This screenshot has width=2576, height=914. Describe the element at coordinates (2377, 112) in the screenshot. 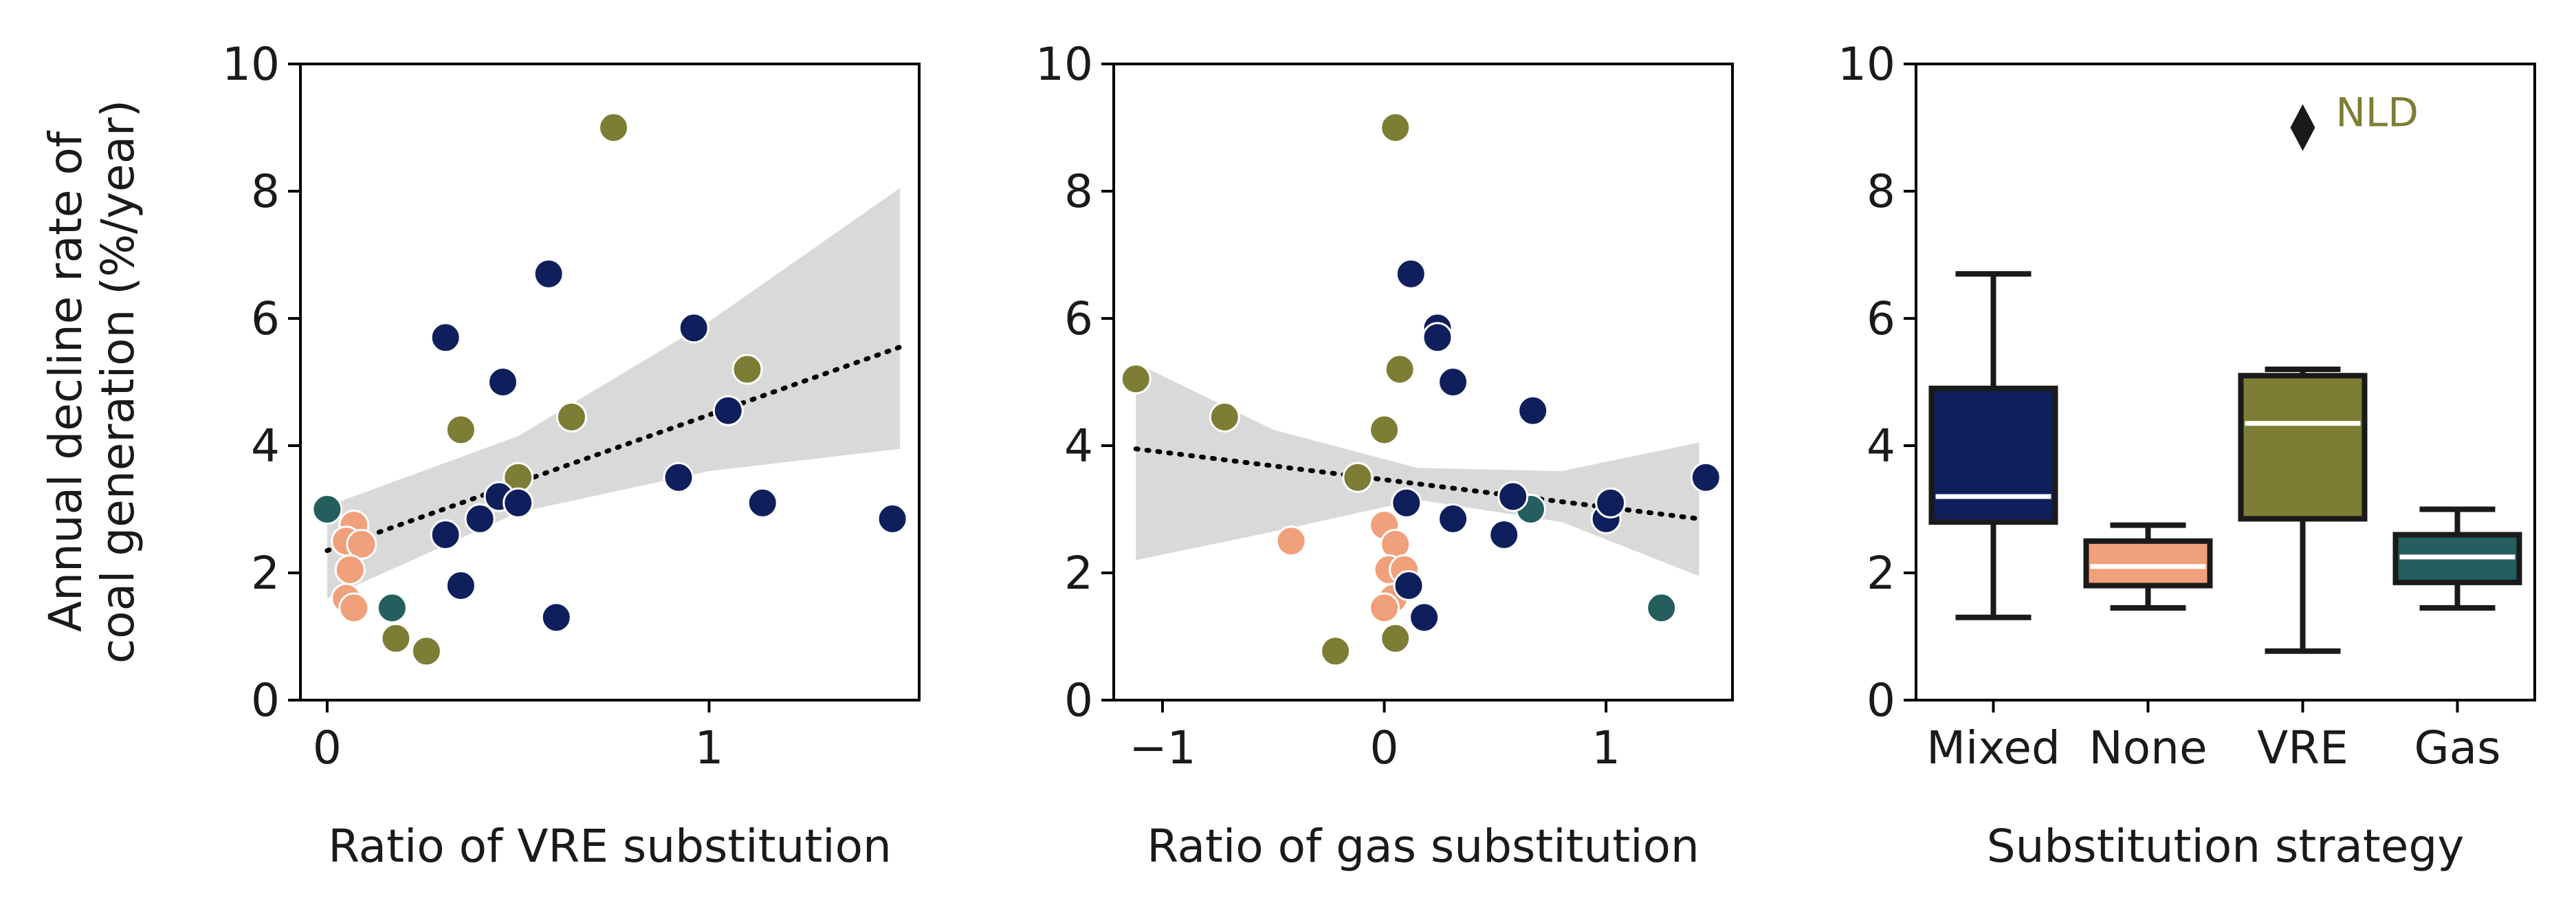

I see `outlier-label: NLD` at that location.